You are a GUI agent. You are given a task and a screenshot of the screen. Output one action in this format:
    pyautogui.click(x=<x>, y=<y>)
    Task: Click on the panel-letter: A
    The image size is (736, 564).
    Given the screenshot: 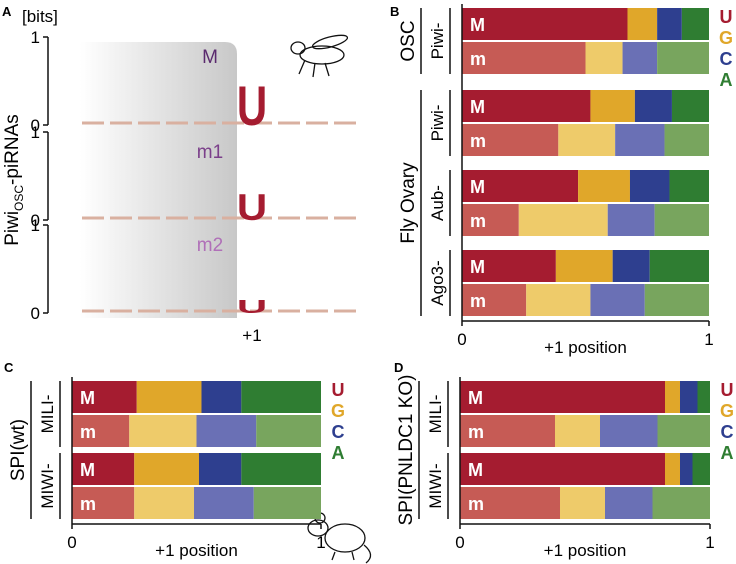 What is the action you would take?
    pyautogui.click(x=7, y=11)
    